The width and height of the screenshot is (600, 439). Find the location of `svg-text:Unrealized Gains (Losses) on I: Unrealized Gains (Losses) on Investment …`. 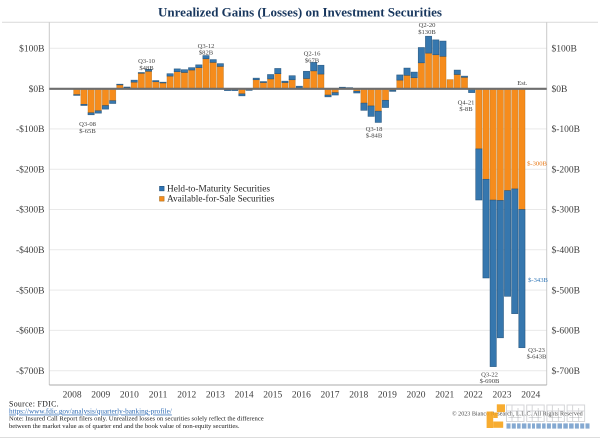

svg-text:Unrealized Gains (Losses) on I: Unrealized Gains (Losses) on Investment … is located at coordinates (300, 12).